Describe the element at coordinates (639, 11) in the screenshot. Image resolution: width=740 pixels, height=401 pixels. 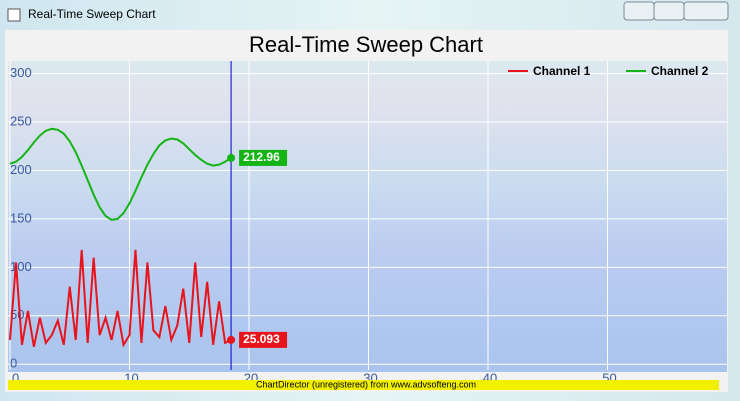
I see `minimize-button` at that location.